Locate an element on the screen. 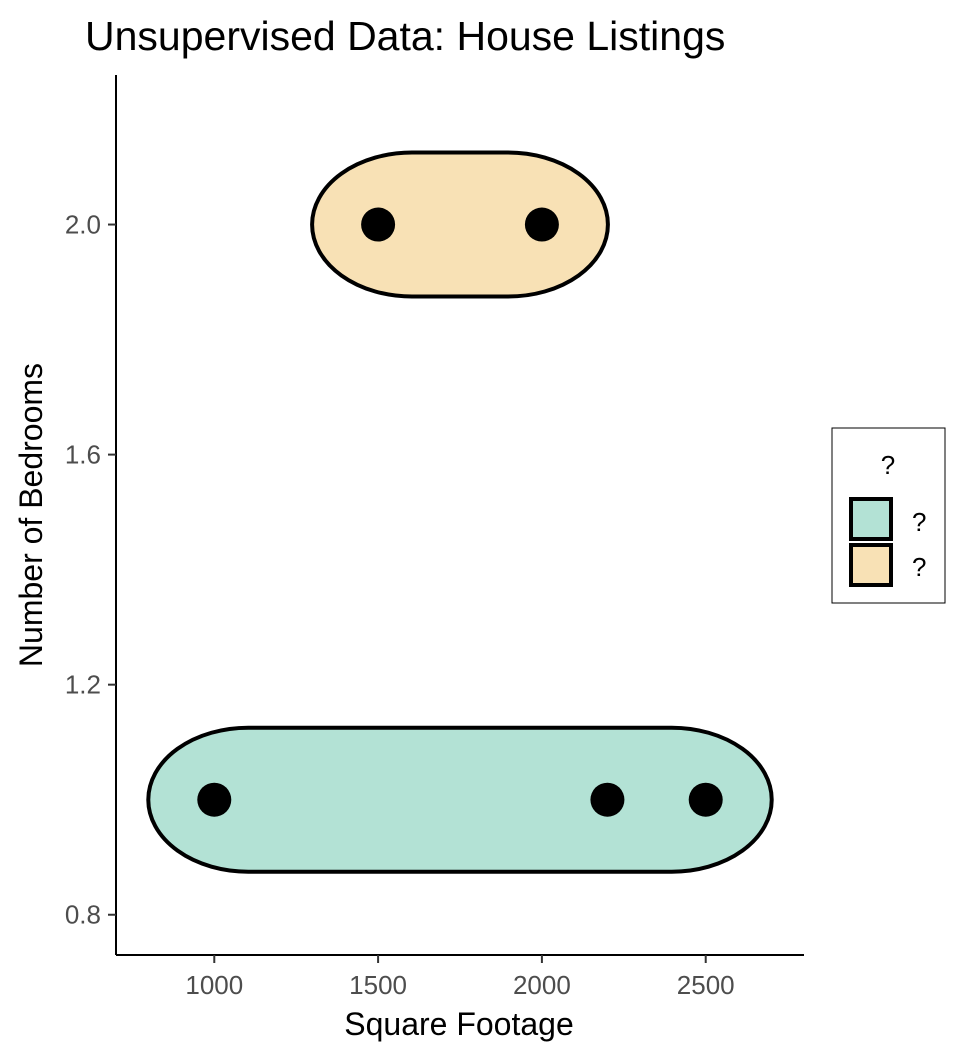  y-axis-ticks: 0.8 1.2 1.6 2.0 is located at coordinates (90, 570).